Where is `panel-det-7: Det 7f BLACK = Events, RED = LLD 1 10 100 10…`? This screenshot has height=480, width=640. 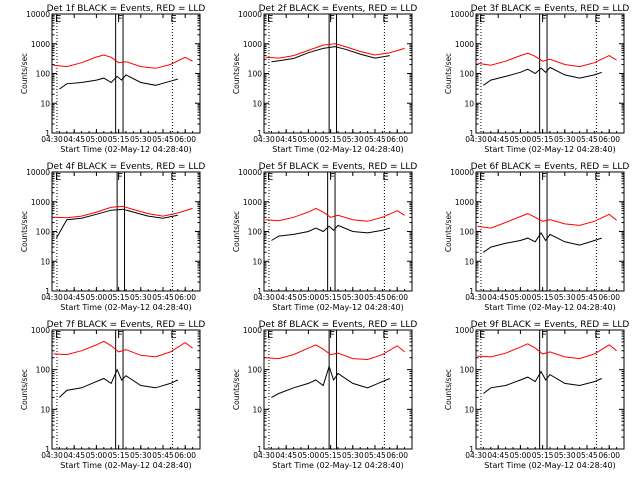
panel-det-7: Det 7f BLACK = Events, RED = LLD 1 10 100 10… is located at coordinates (112, 395).